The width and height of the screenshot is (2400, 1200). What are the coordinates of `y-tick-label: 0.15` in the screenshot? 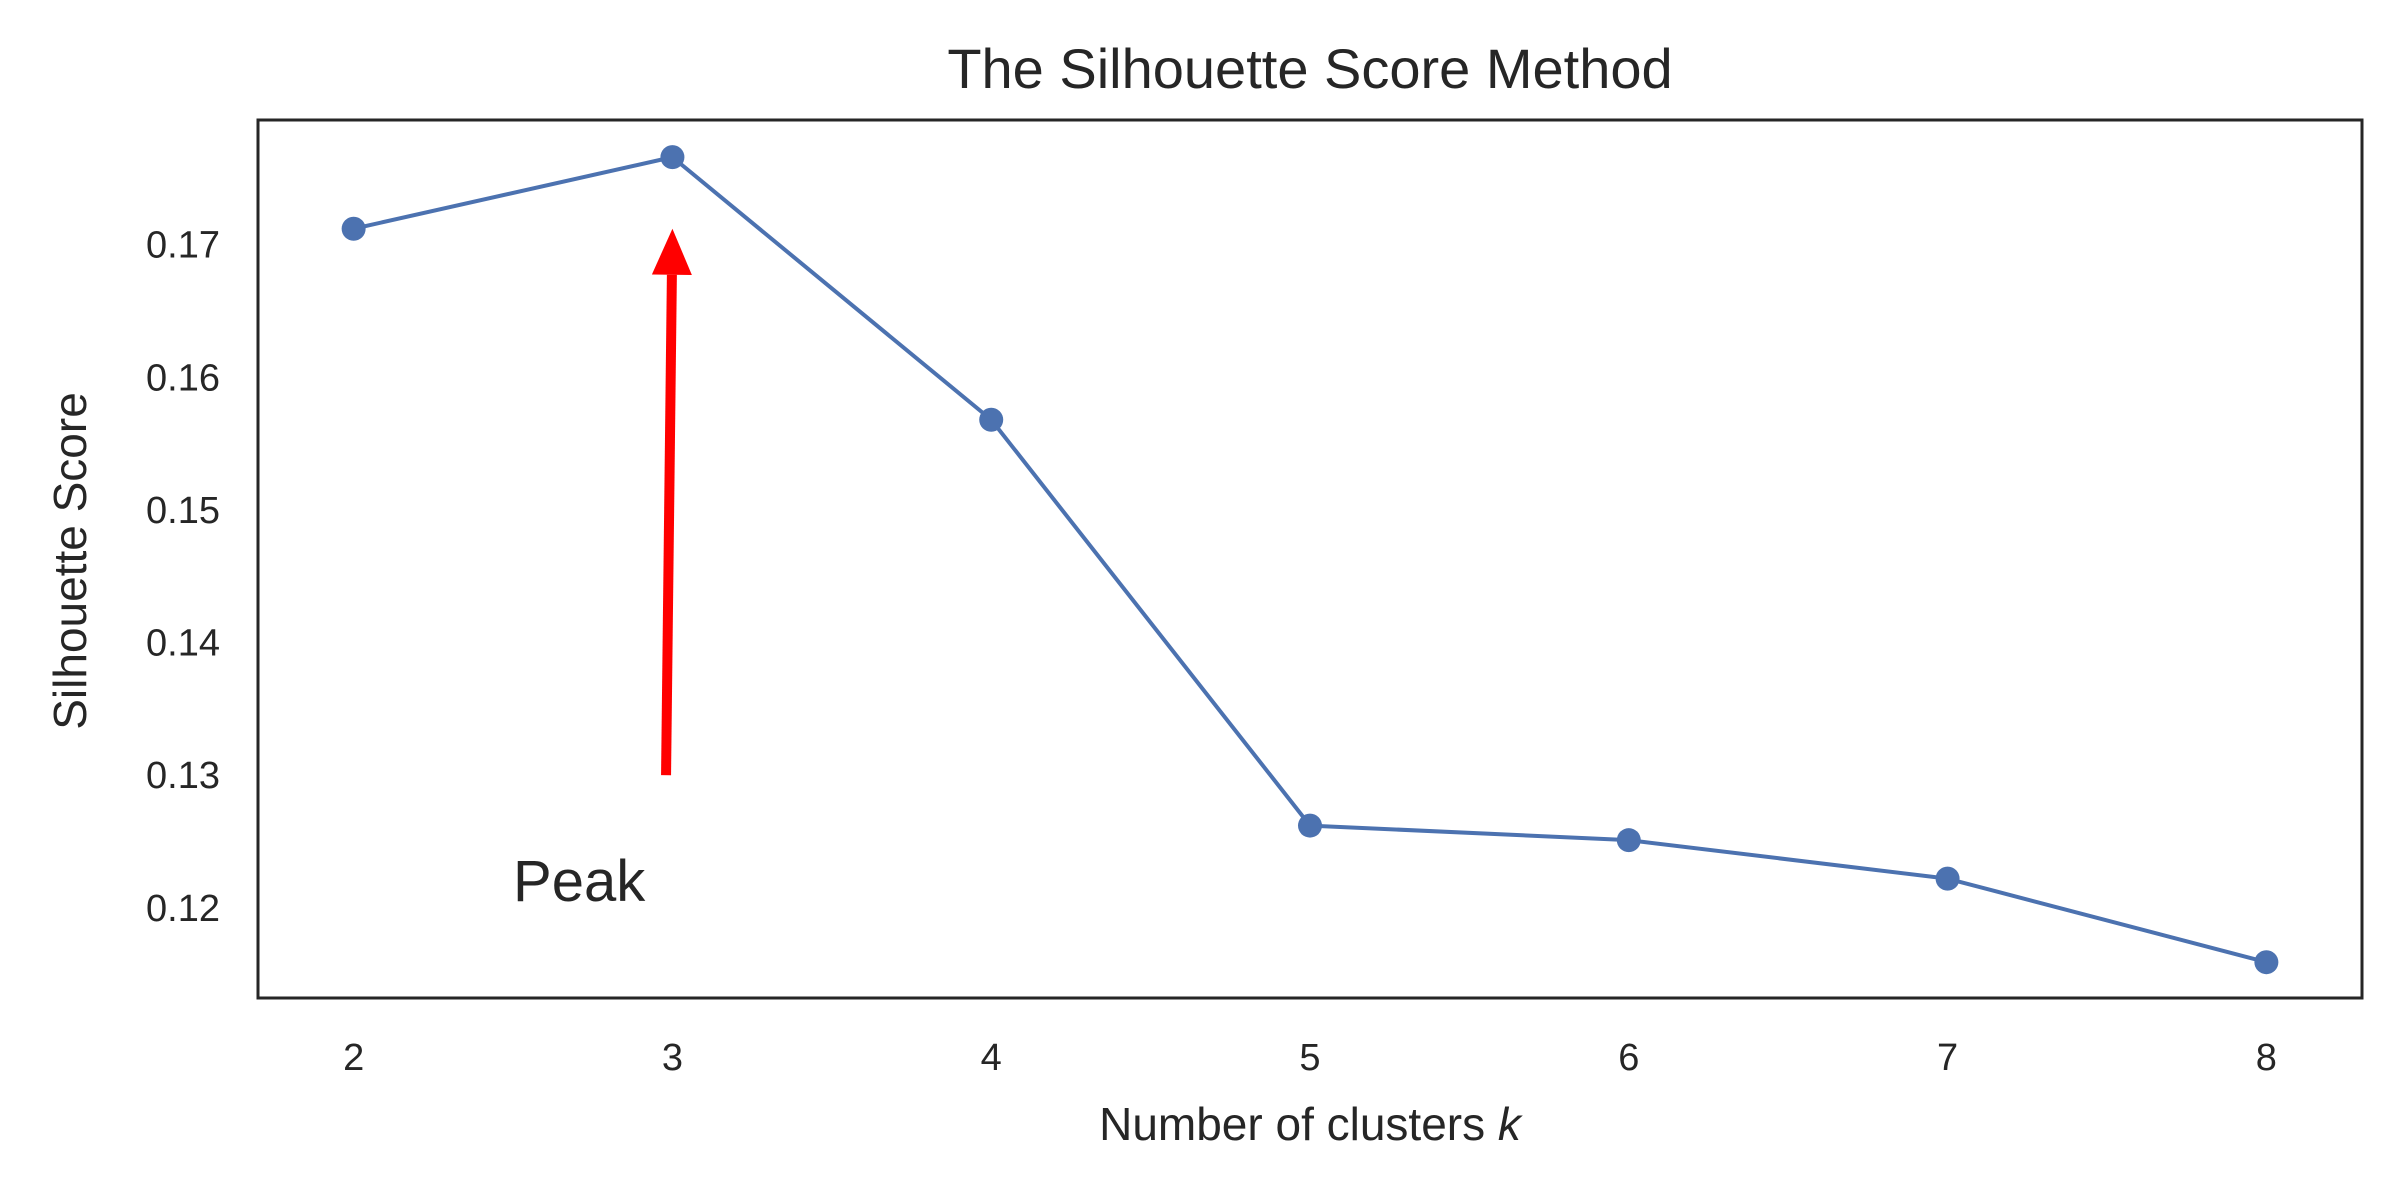 It's located at (183, 511).